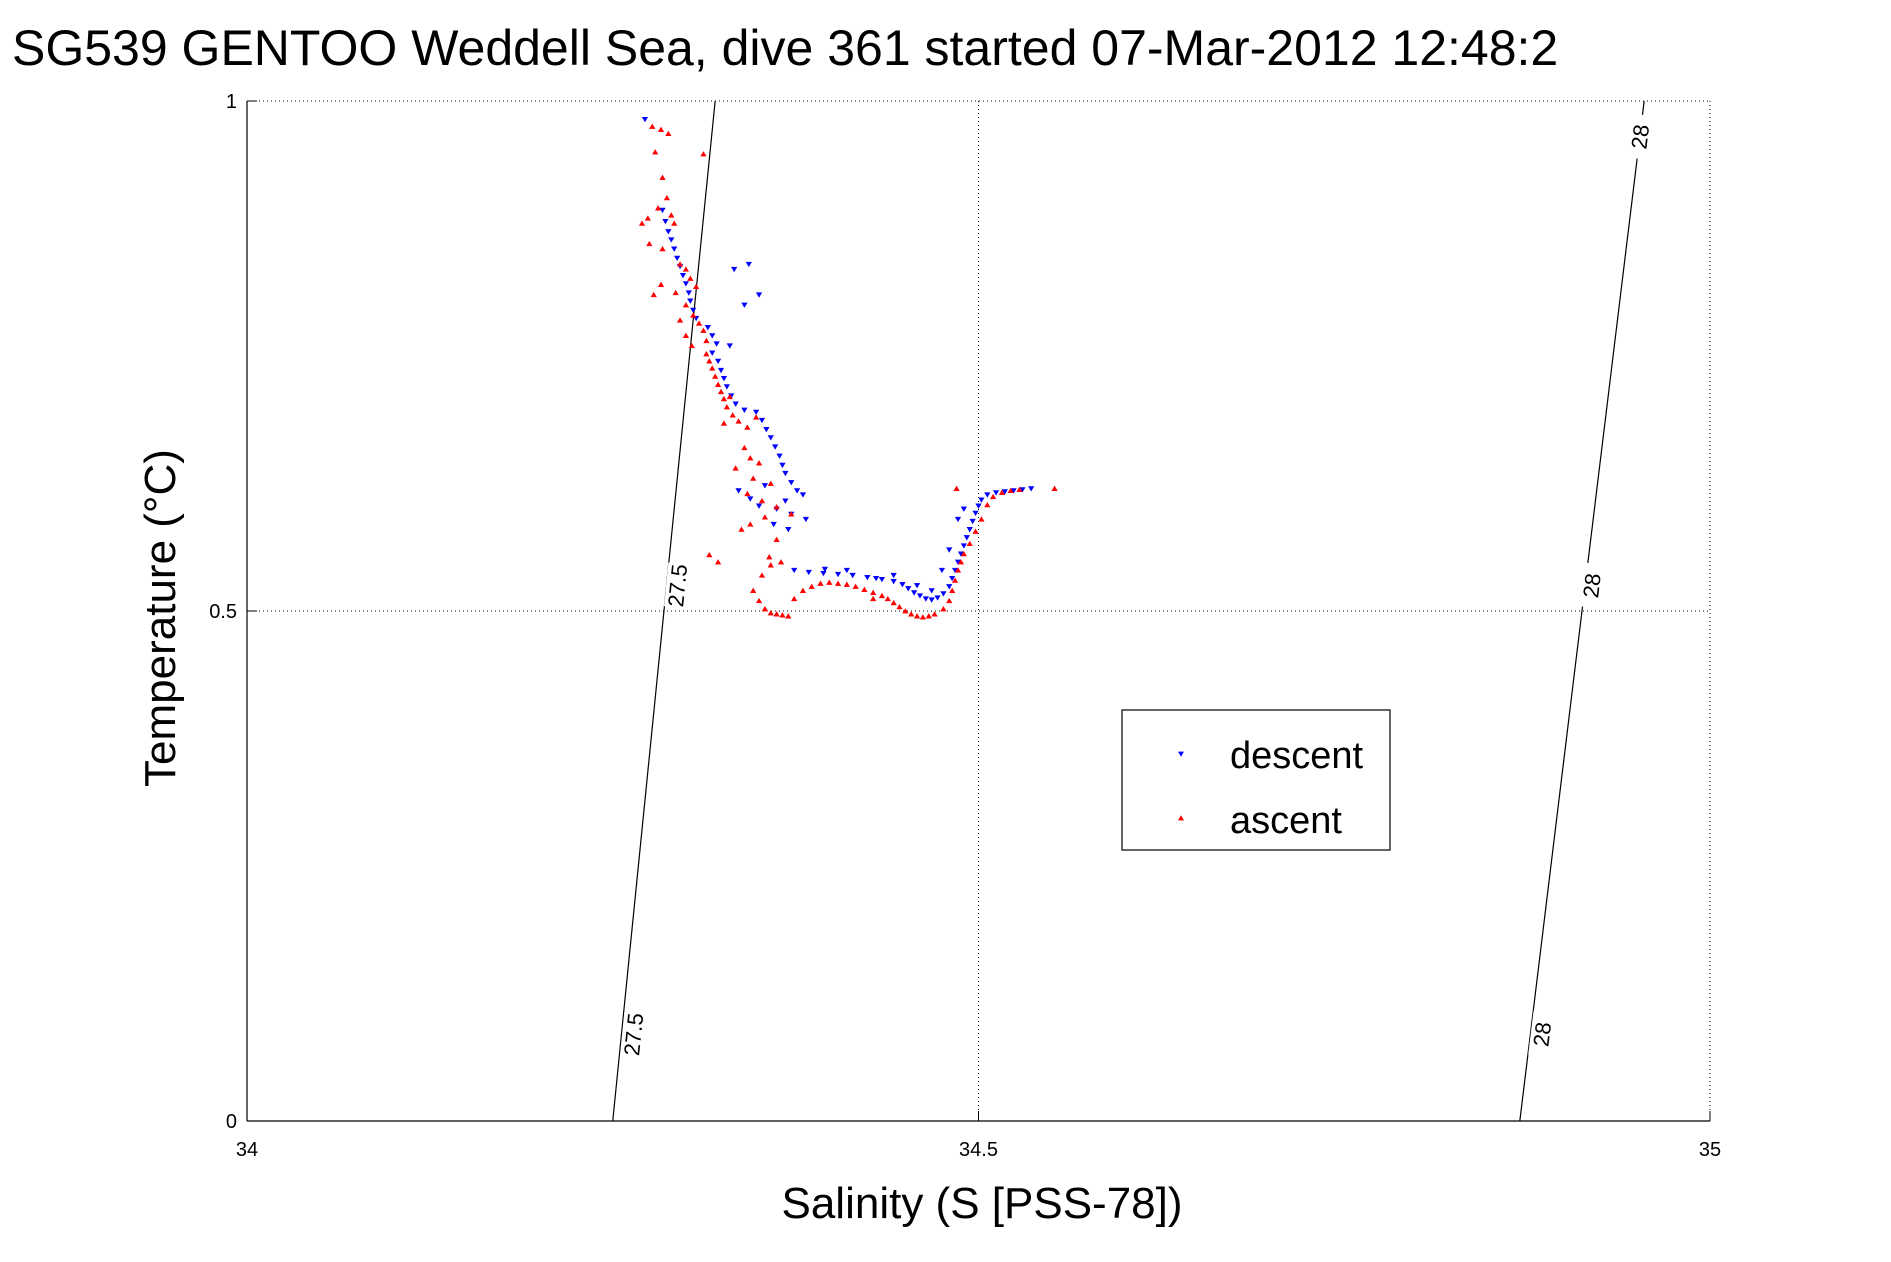 This screenshot has height=1262, width=1891. What do you see at coordinates (978, 1150) in the screenshot?
I see `x-tick-labels: 34 34.5 35` at bounding box center [978, 1150].